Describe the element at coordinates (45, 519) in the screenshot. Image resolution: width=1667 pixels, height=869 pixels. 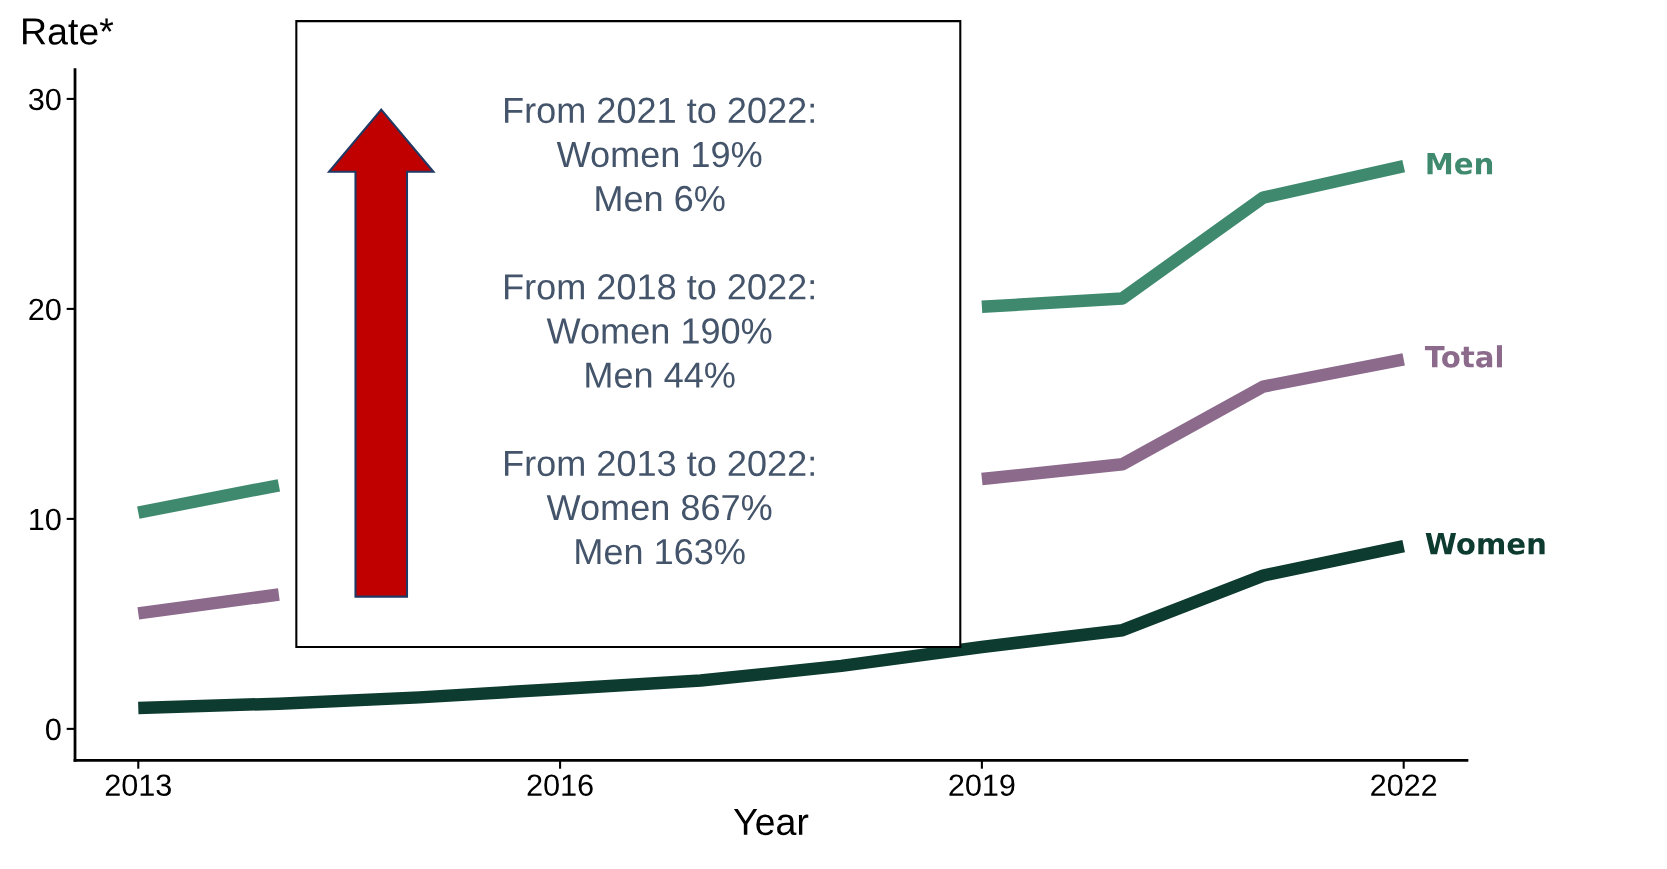
I see `y-tick-label: 10` at that location.